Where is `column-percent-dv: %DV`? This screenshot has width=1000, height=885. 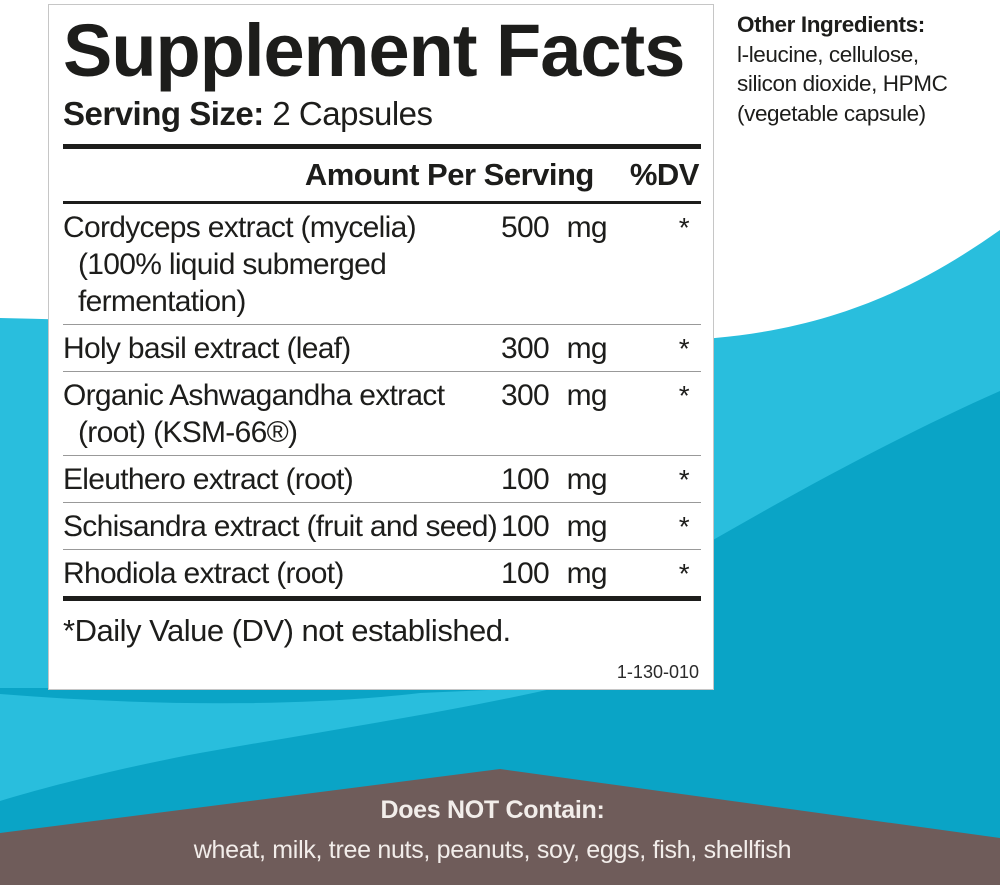 column-percent-dv: %DV is located at coordinates (664, 174).